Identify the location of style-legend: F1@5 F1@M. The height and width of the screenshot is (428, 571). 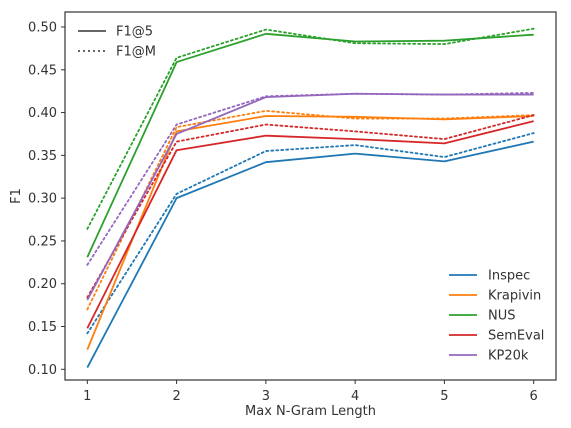
(117, 42).